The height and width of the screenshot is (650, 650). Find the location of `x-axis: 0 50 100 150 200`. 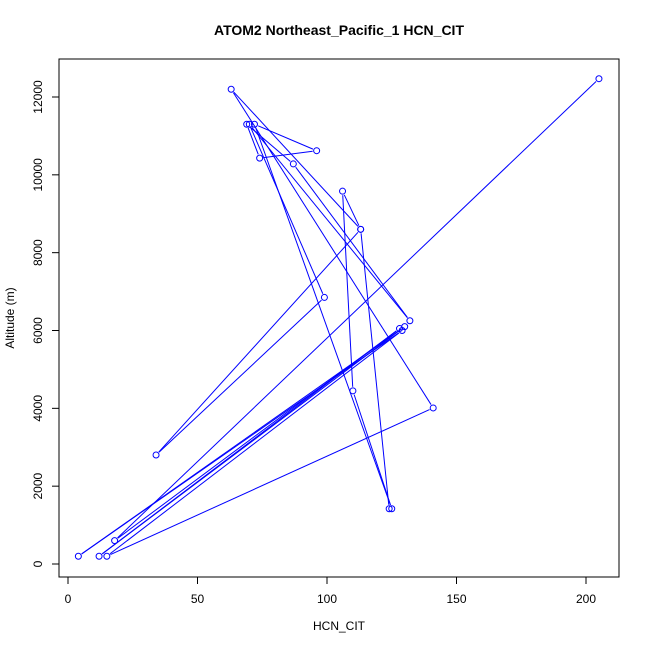

x-axis: 0 50 100 150 200 is located at coordinates (330, 591).